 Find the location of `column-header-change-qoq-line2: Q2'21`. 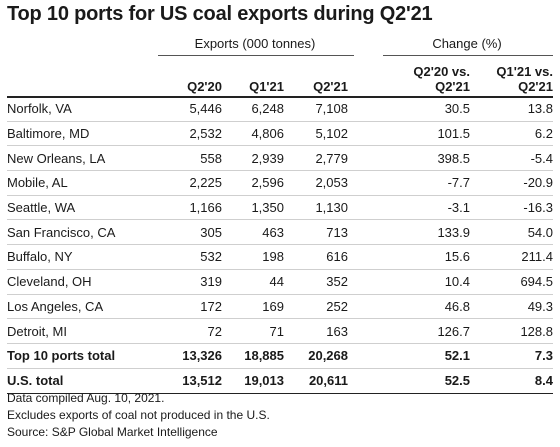

column-header-change-qoq-line2: Q2'21 is located at coordinates (535, 86).